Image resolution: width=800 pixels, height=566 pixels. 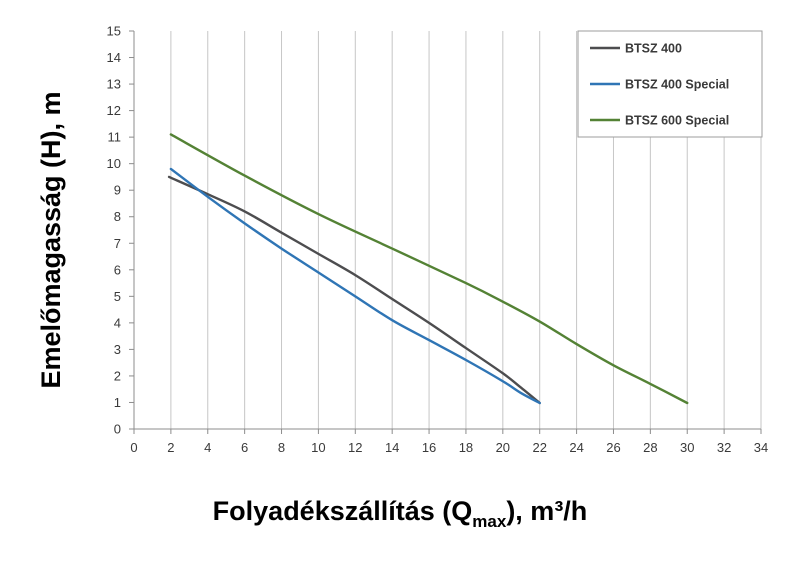 What do you see at coordinates (117, 375) in the screenshot?
I see `y-tick-label: 2` at bounding box center [117, 375].